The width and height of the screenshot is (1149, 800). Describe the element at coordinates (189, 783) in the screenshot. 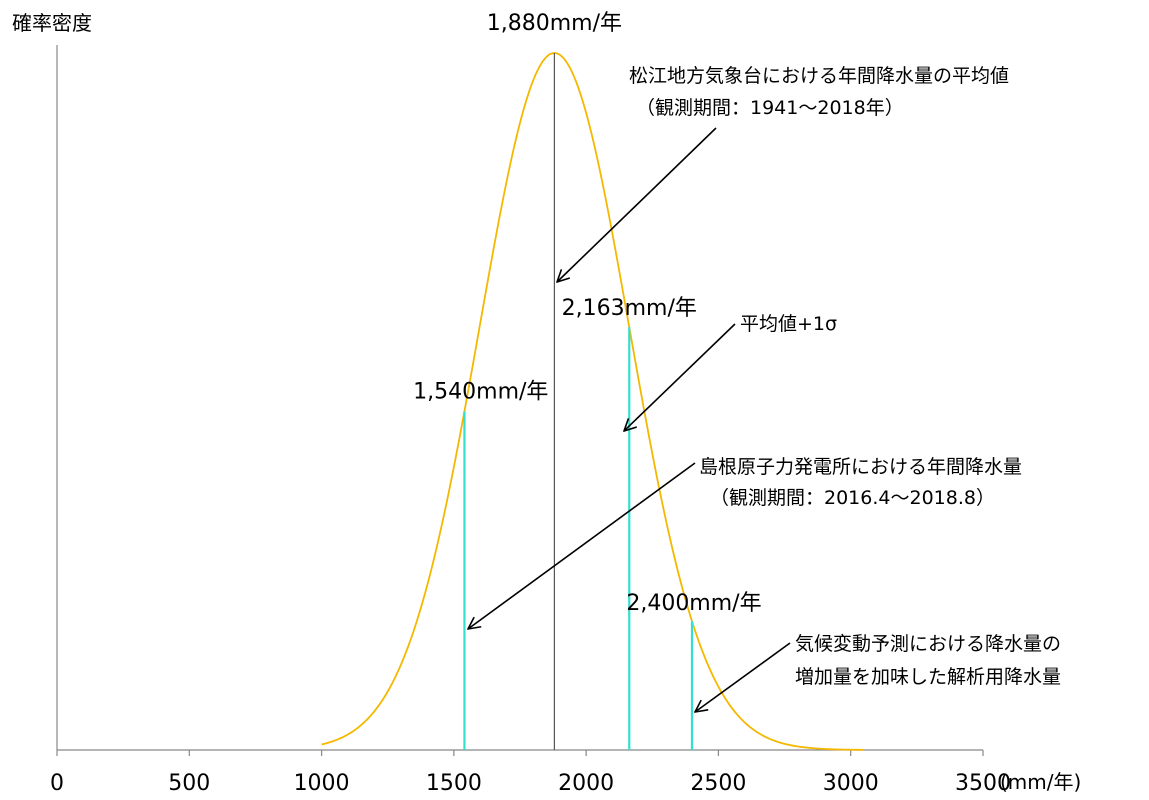

I see `x-tick-label: 500` at that location.